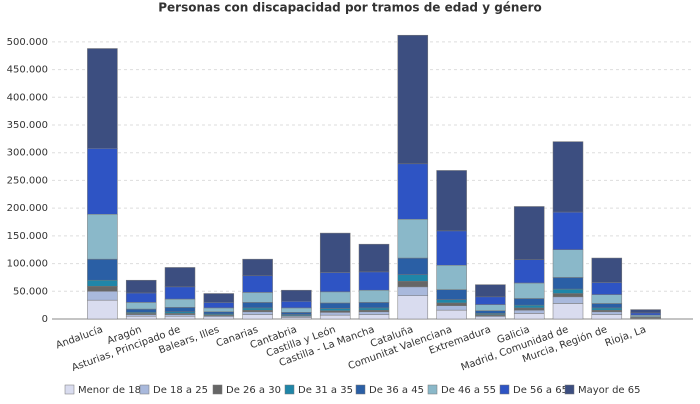 The image size is (700, 404). I want to click on x-tick-label: Rioja, La, so click(626, 336).